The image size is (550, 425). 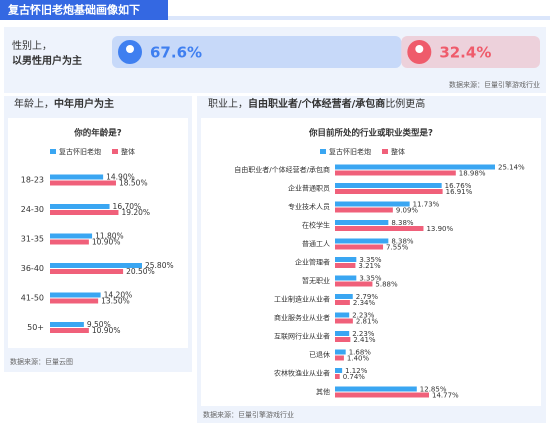 What do you see at coordinates (439, 229) in the screenshot?
I see `value-label: 13.90%` at bounding box center [439, 229].